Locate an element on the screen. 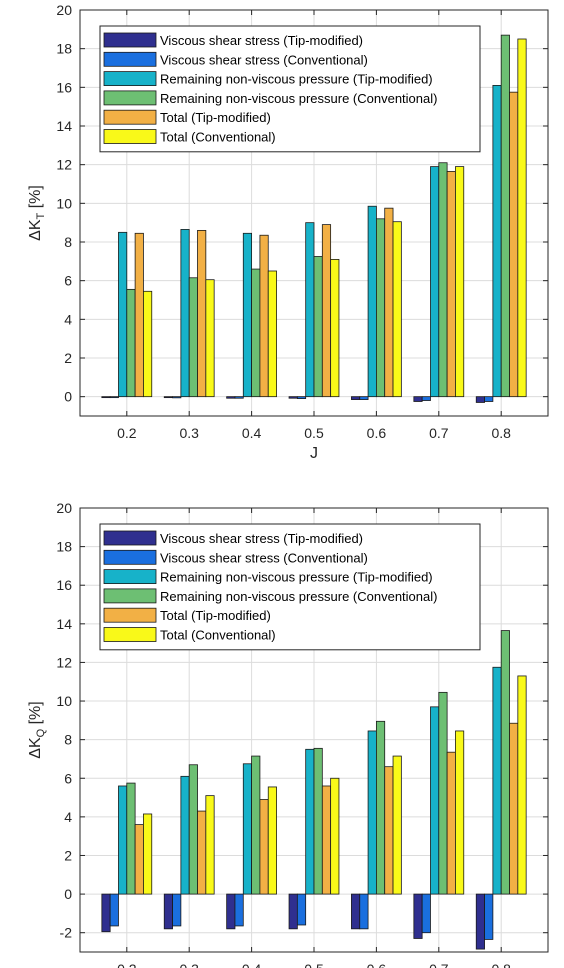 This screenshot has height=968, width=564. x-axis-label: J is located at coordinates (314, 453).